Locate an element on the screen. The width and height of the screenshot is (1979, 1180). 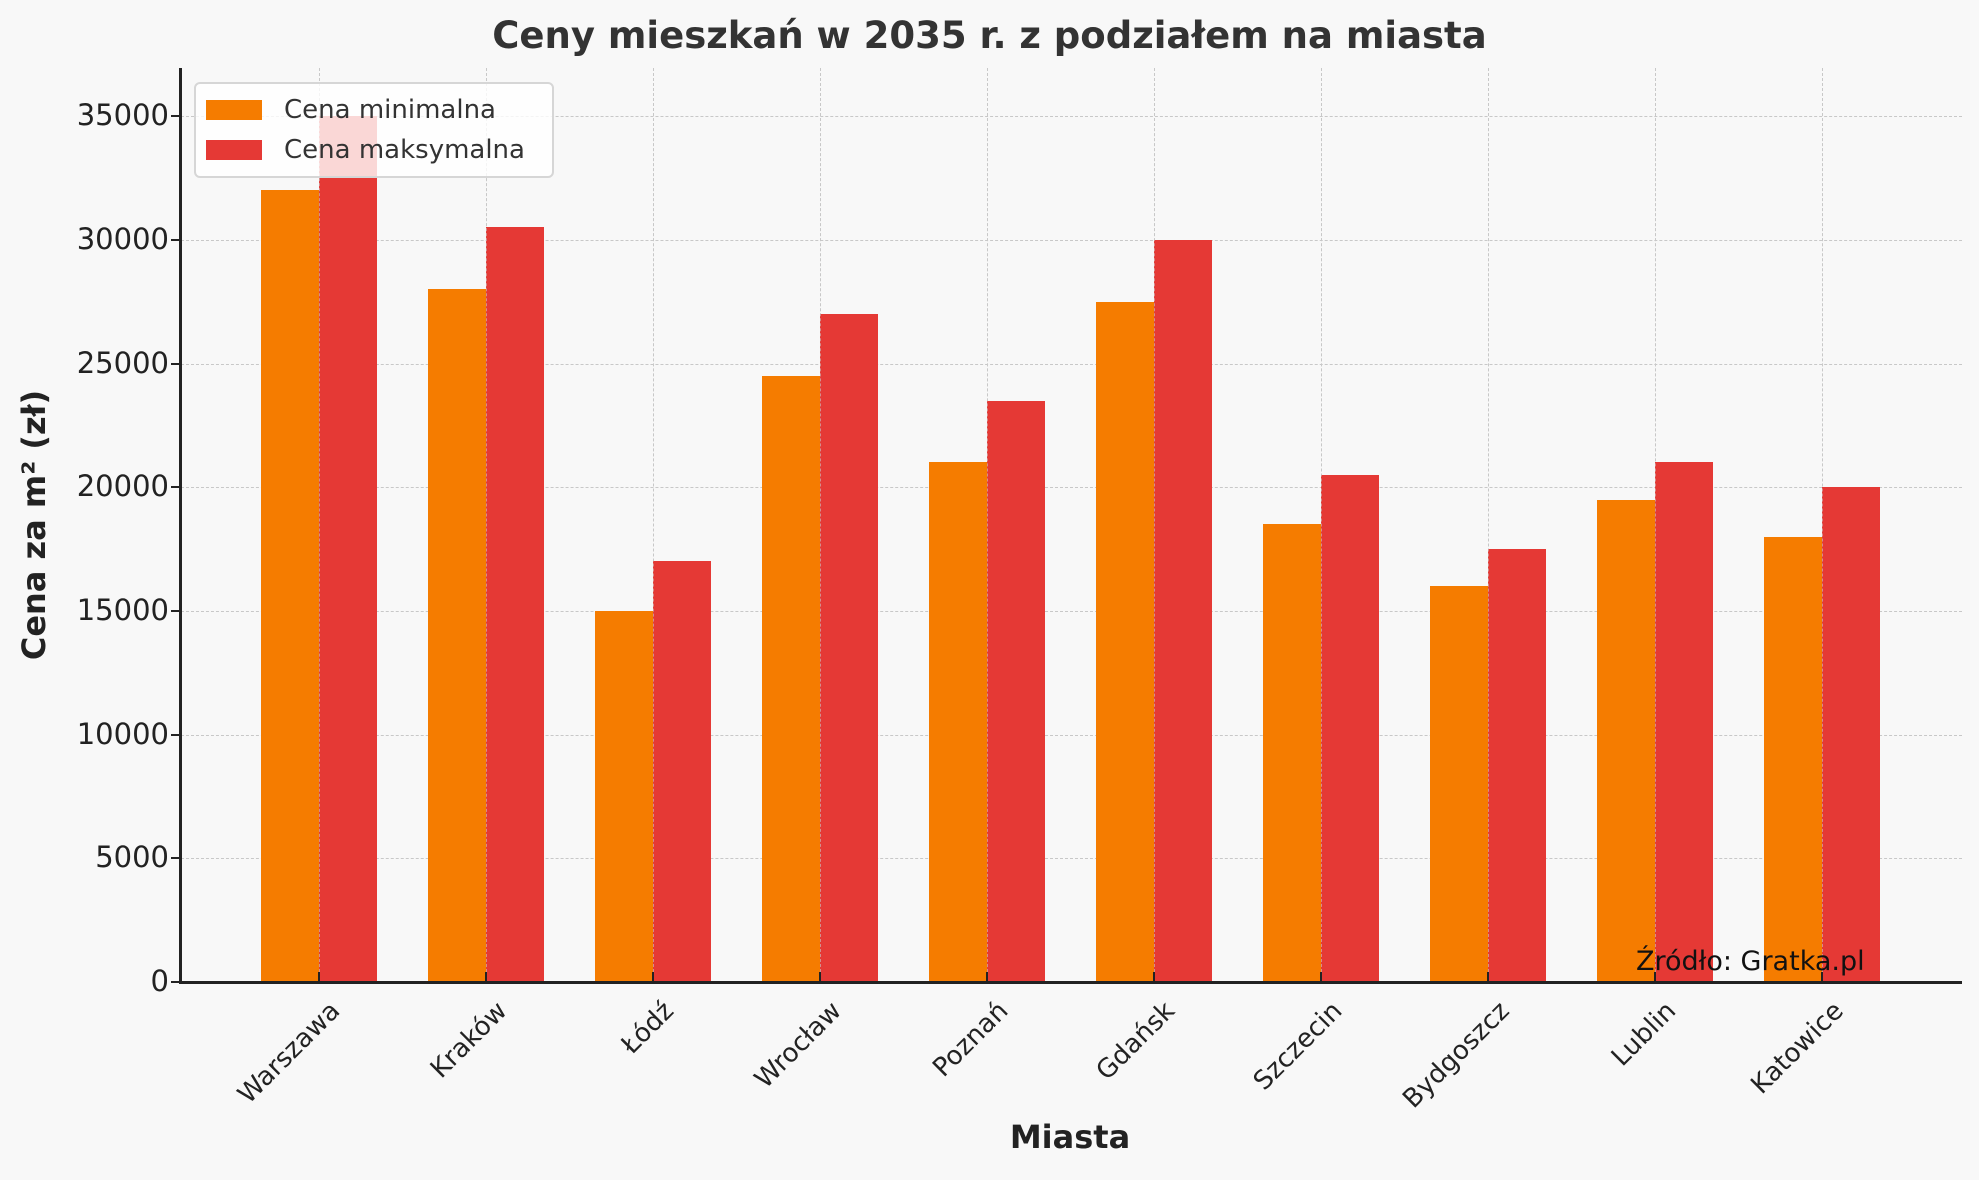
y-axis-line is located at coordinates (180, 526).